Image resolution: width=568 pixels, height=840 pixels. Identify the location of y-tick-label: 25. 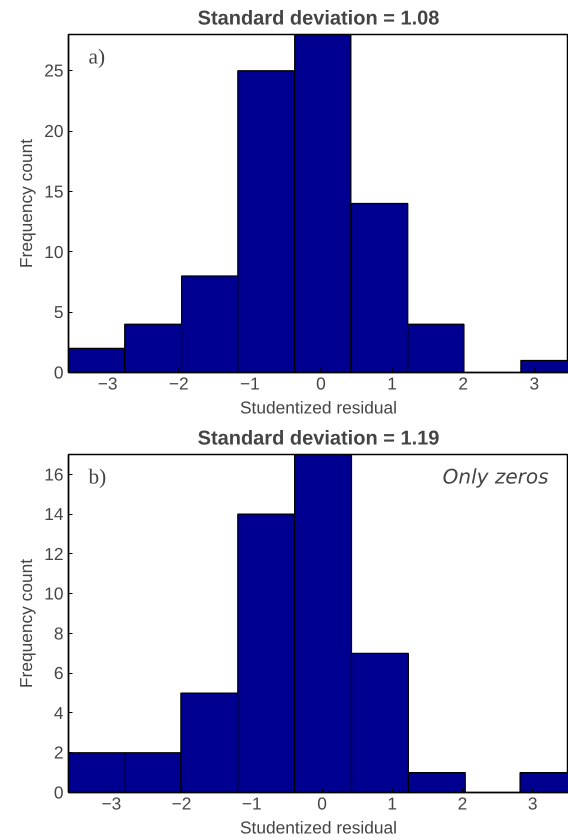
(54, 70).